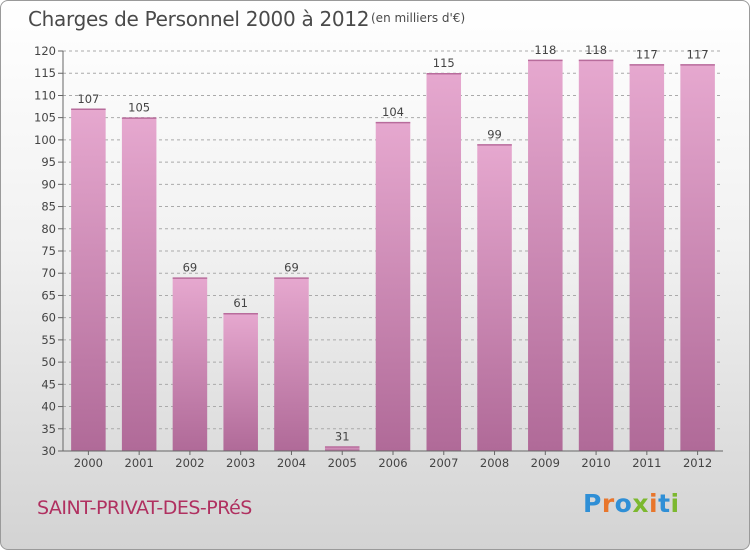 The height and width of the screenshot is (550, 750). What do you see at coordinates (608, 503) in the screenshot?
I see `logo-letter: r` at bounding box center [608, 503].